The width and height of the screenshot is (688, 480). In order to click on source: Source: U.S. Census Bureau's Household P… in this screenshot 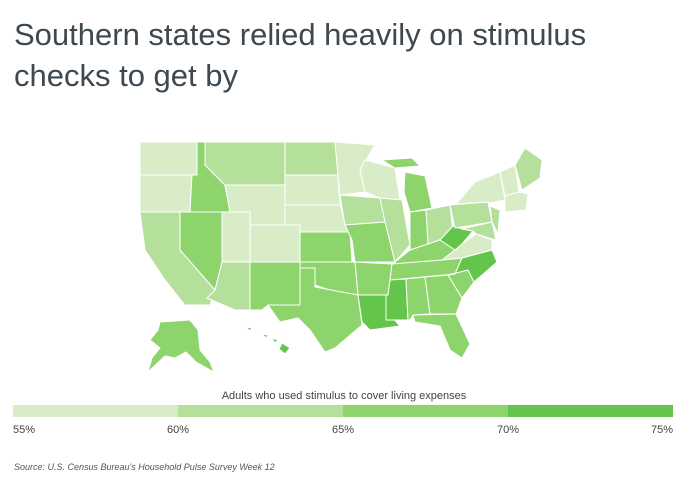, I will do `click(144, 467)`.